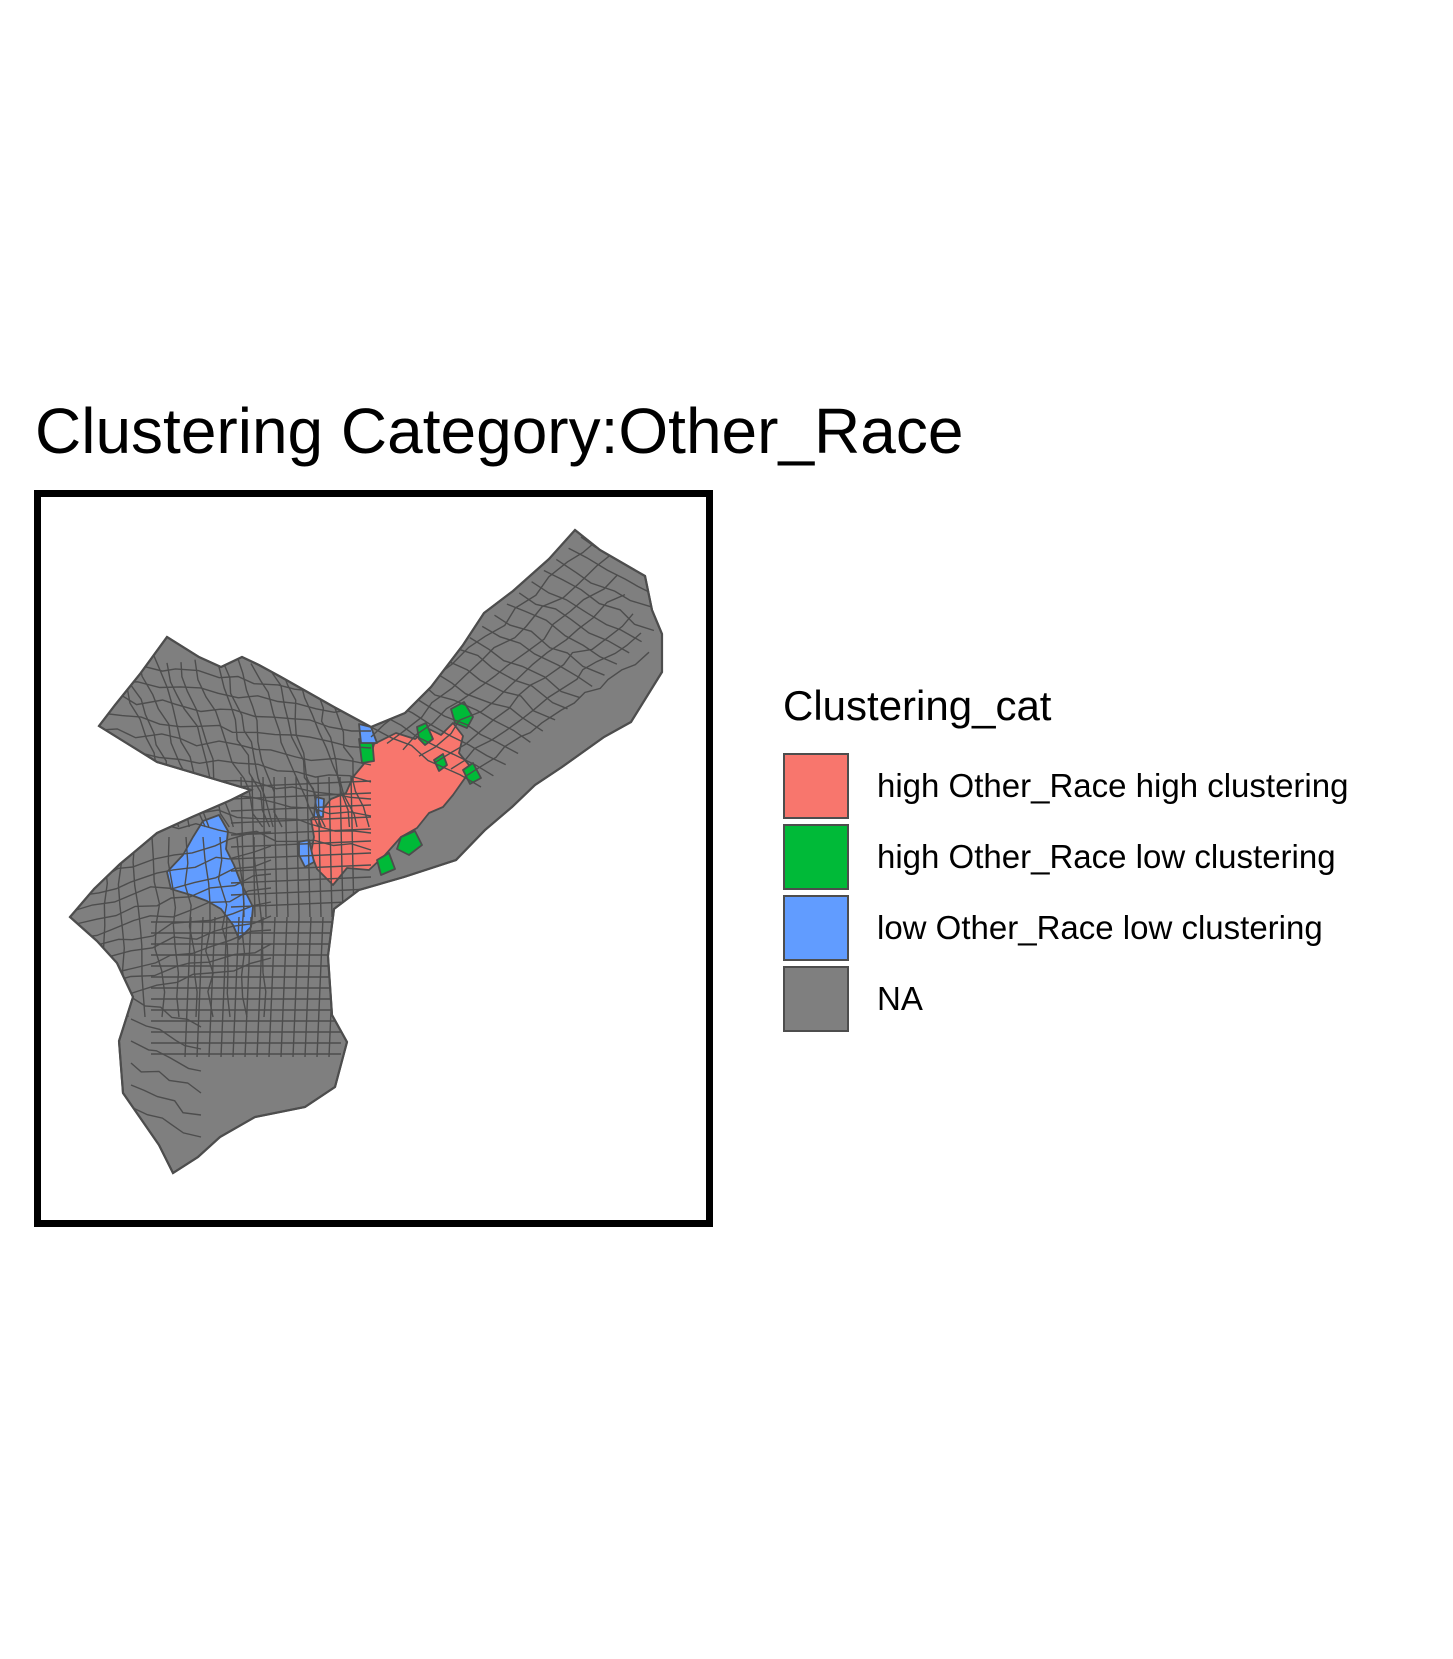 The height and width of the screenshot is (1659, 1453). I want to click on legend-label: NA, so click(900, 998).